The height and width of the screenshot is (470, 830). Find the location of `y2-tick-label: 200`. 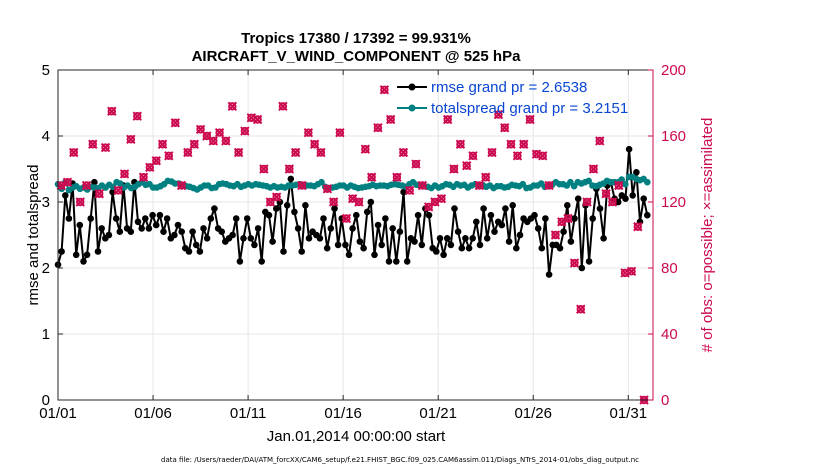

y2-tick-label: 200 is located at coordinates (673, 70).